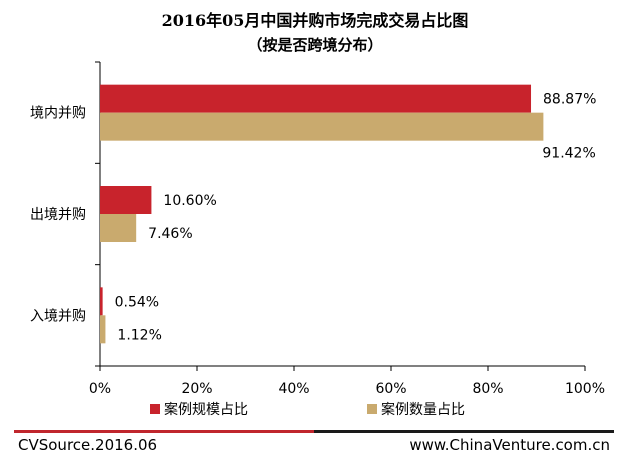 This screenshot has height=470, width=630. Describe the element at coordinates (206, 409) in the screenshot. I see `legend-label: 案例规模占比` at that location.